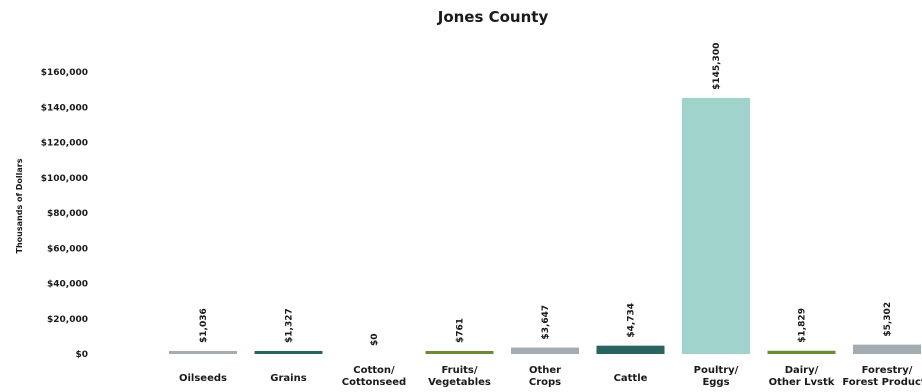 The image size is (922, 392). What do you see at coordinates (67, 285) in the screenshot?
I see `y-tick-label: $40,000` at bounding box center [67, 285].